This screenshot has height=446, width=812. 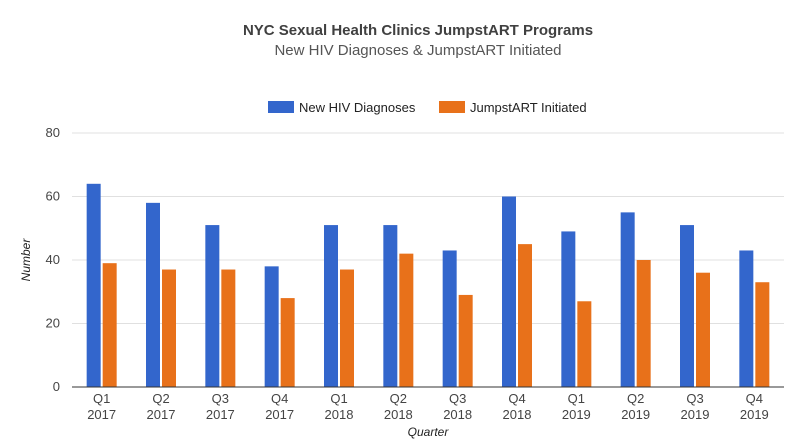 I want to click on legend-swatch-jumpstart-initiated, so click(x=452, y=107).